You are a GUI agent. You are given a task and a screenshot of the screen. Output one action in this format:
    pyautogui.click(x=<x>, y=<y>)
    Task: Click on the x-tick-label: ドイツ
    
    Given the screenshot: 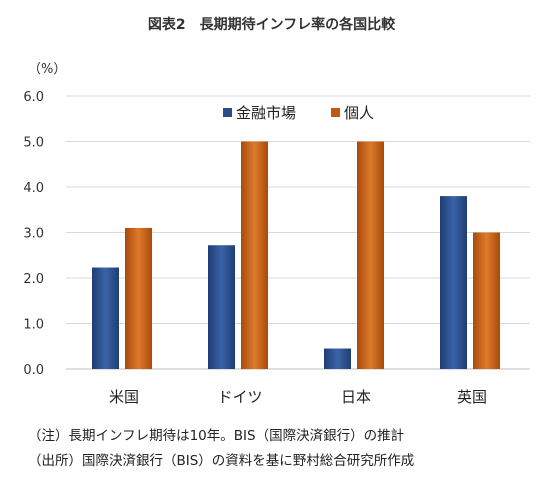 What is the action you would take?
    pyautogui.click(x=239, y=397)
    